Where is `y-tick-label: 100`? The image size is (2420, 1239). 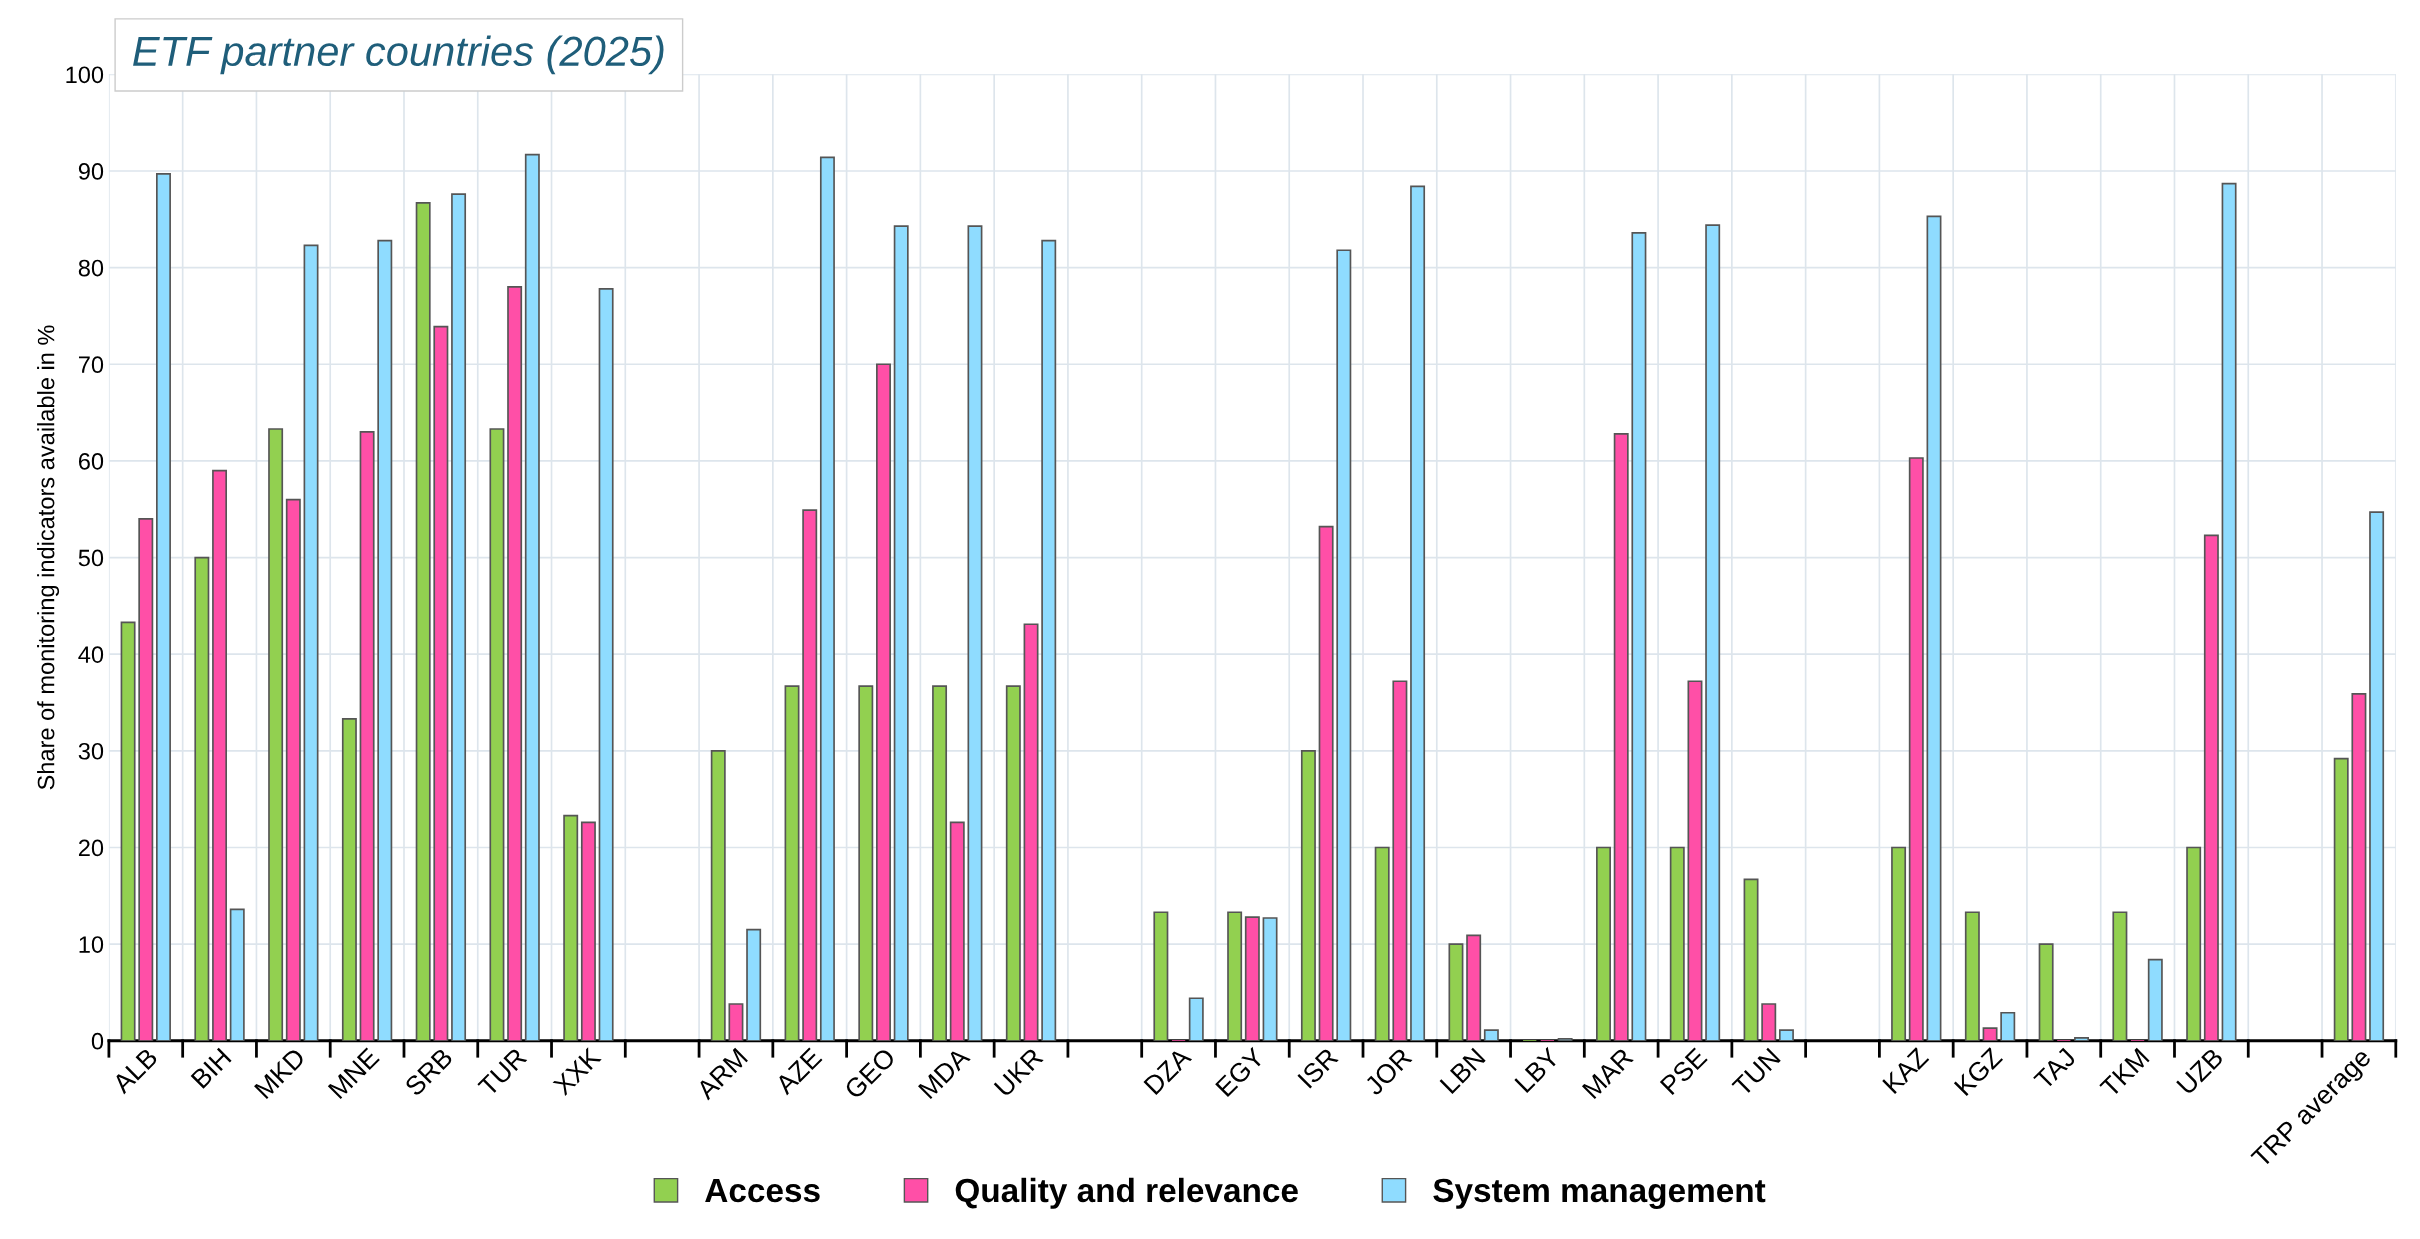
y-tick-label: 100 is located at coordinates (85, 75).